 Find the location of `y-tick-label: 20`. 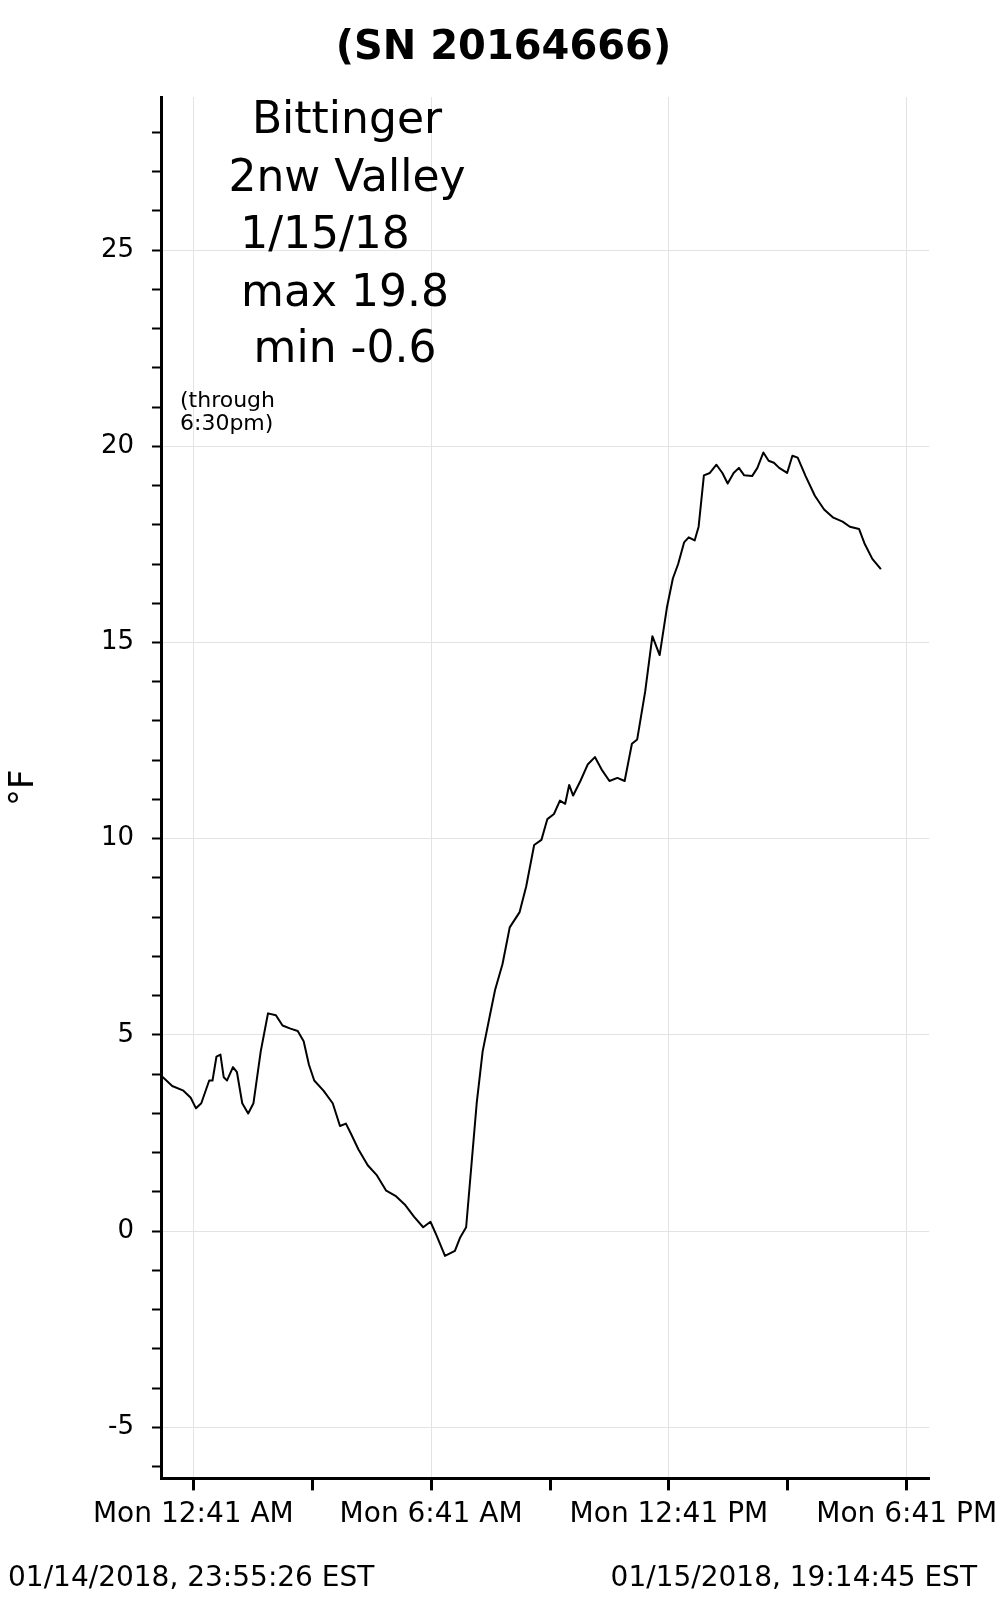

y-tick-label: 20 is located at coordinates (117, 444).